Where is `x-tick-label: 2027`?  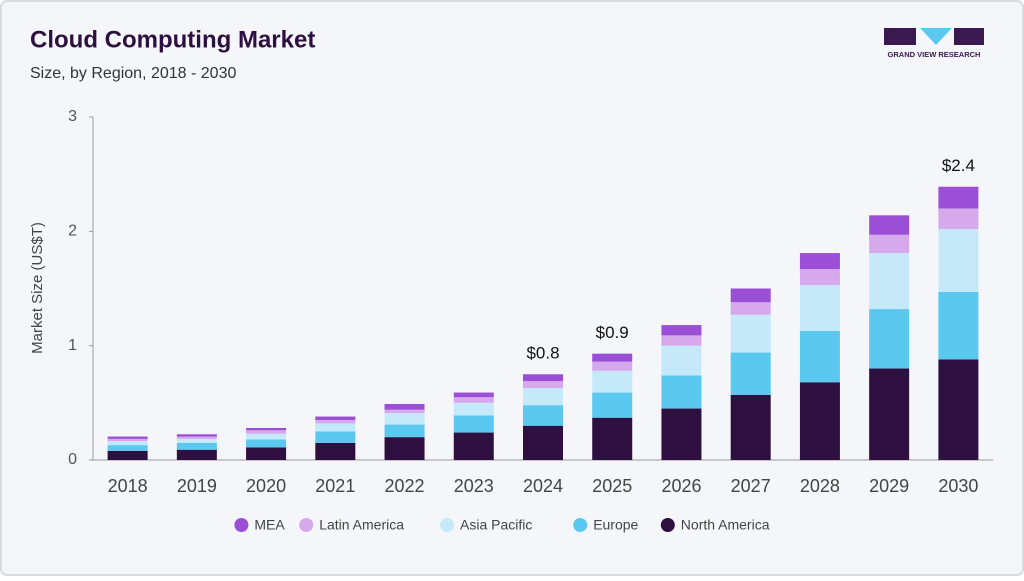
x-tick-label: 2027 is located at coordinates (751, 486).